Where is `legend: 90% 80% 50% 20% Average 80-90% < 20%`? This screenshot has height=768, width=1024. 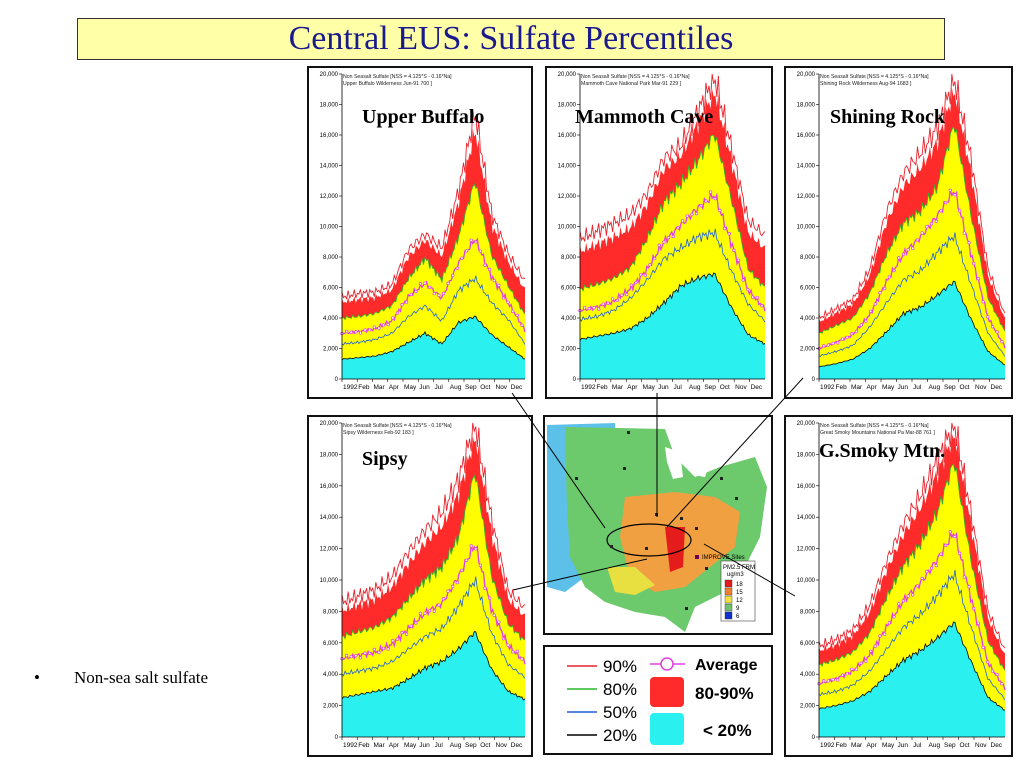 legend: 90% 80% 50% 20% Average 80-90% < 20% is located at coordinates (662, 701).